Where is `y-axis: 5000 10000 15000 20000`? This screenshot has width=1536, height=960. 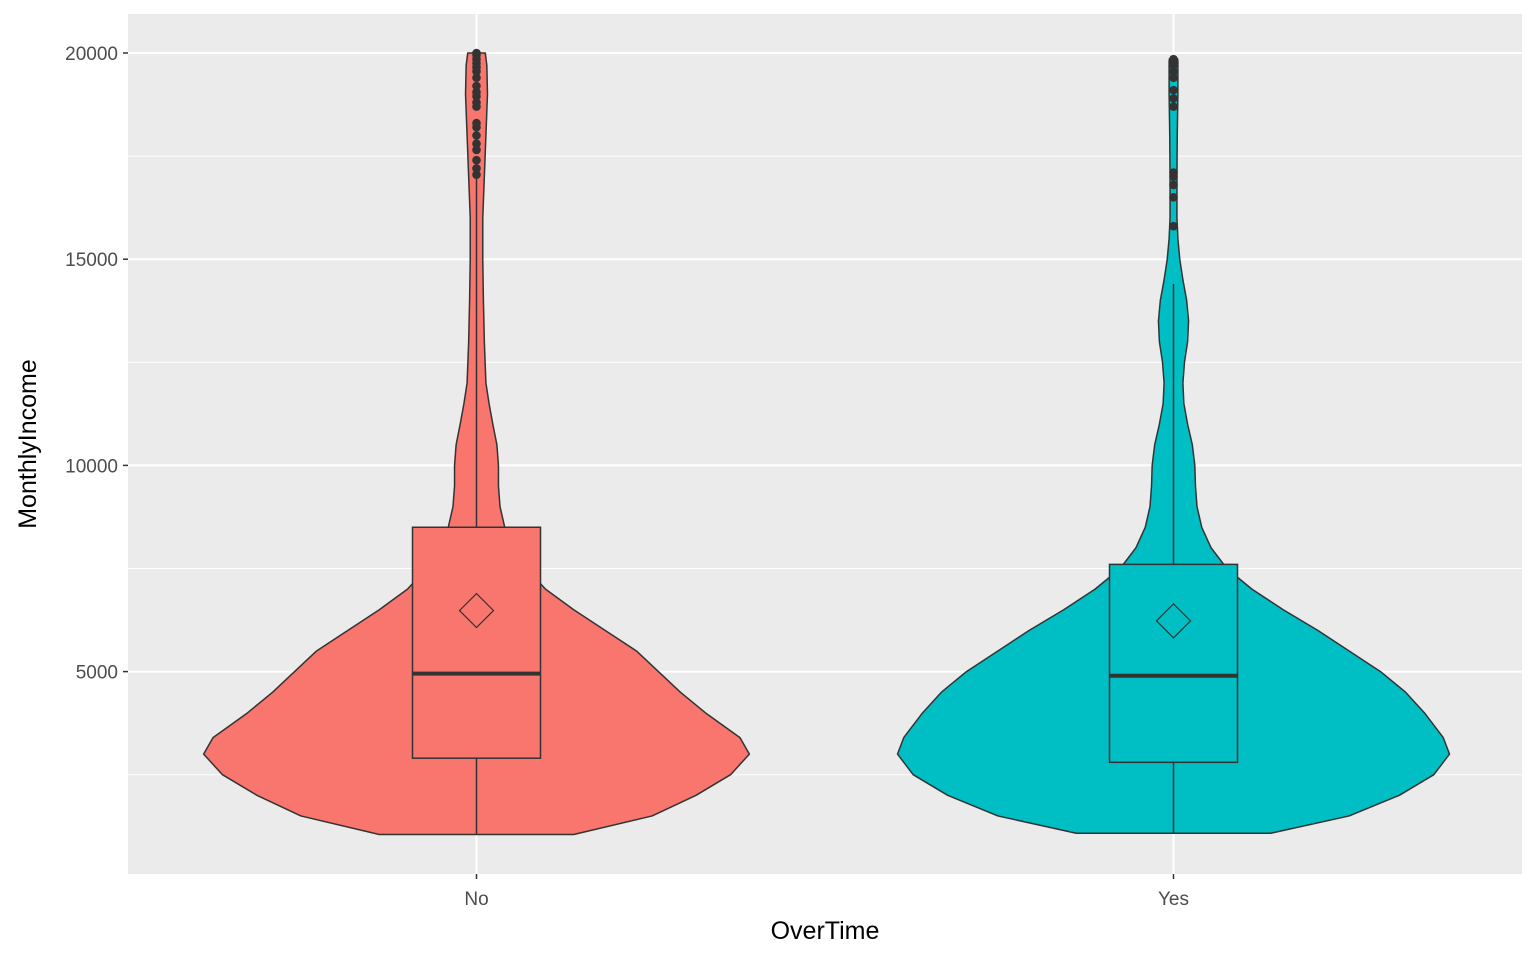 y-axis: 5000 10000 15000 20000 is located at coordinates (96, 364).